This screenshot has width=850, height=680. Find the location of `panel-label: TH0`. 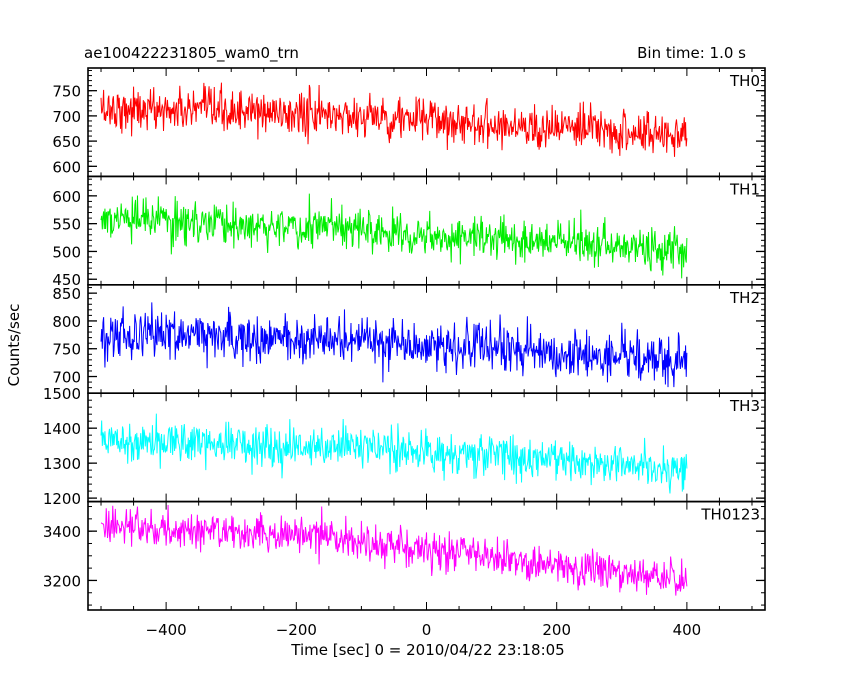

panel-label: TH0 is located at coordinates (744, 81).